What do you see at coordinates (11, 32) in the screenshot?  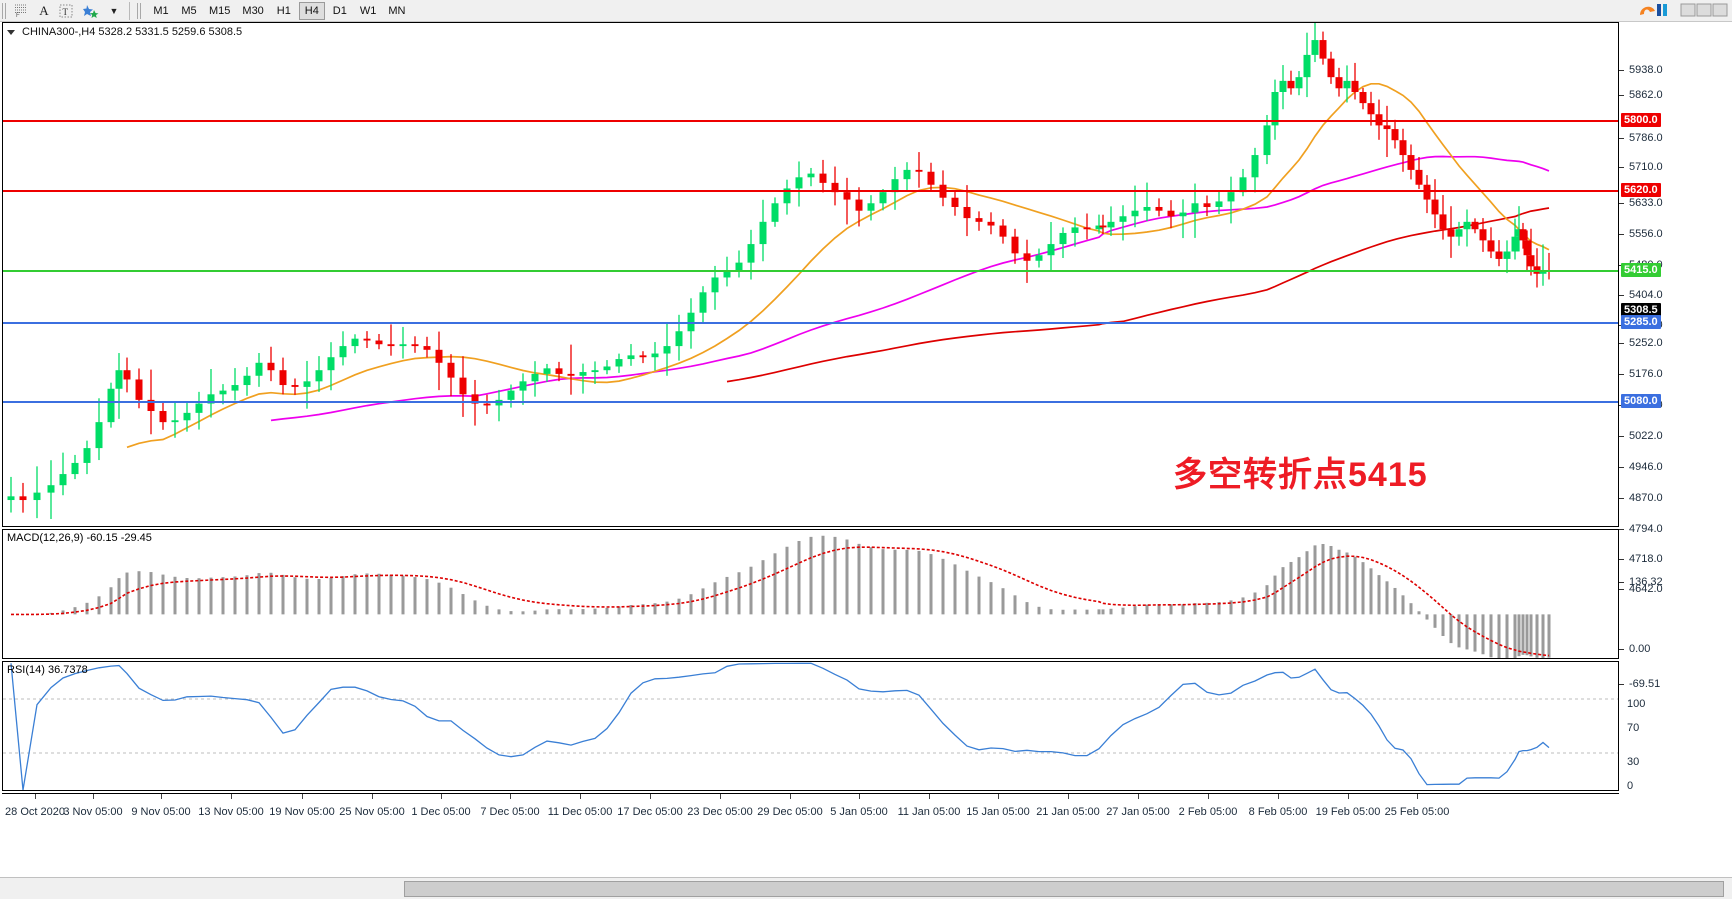 I see `collapse-triangle-icon` at bounding box center [11, 32].